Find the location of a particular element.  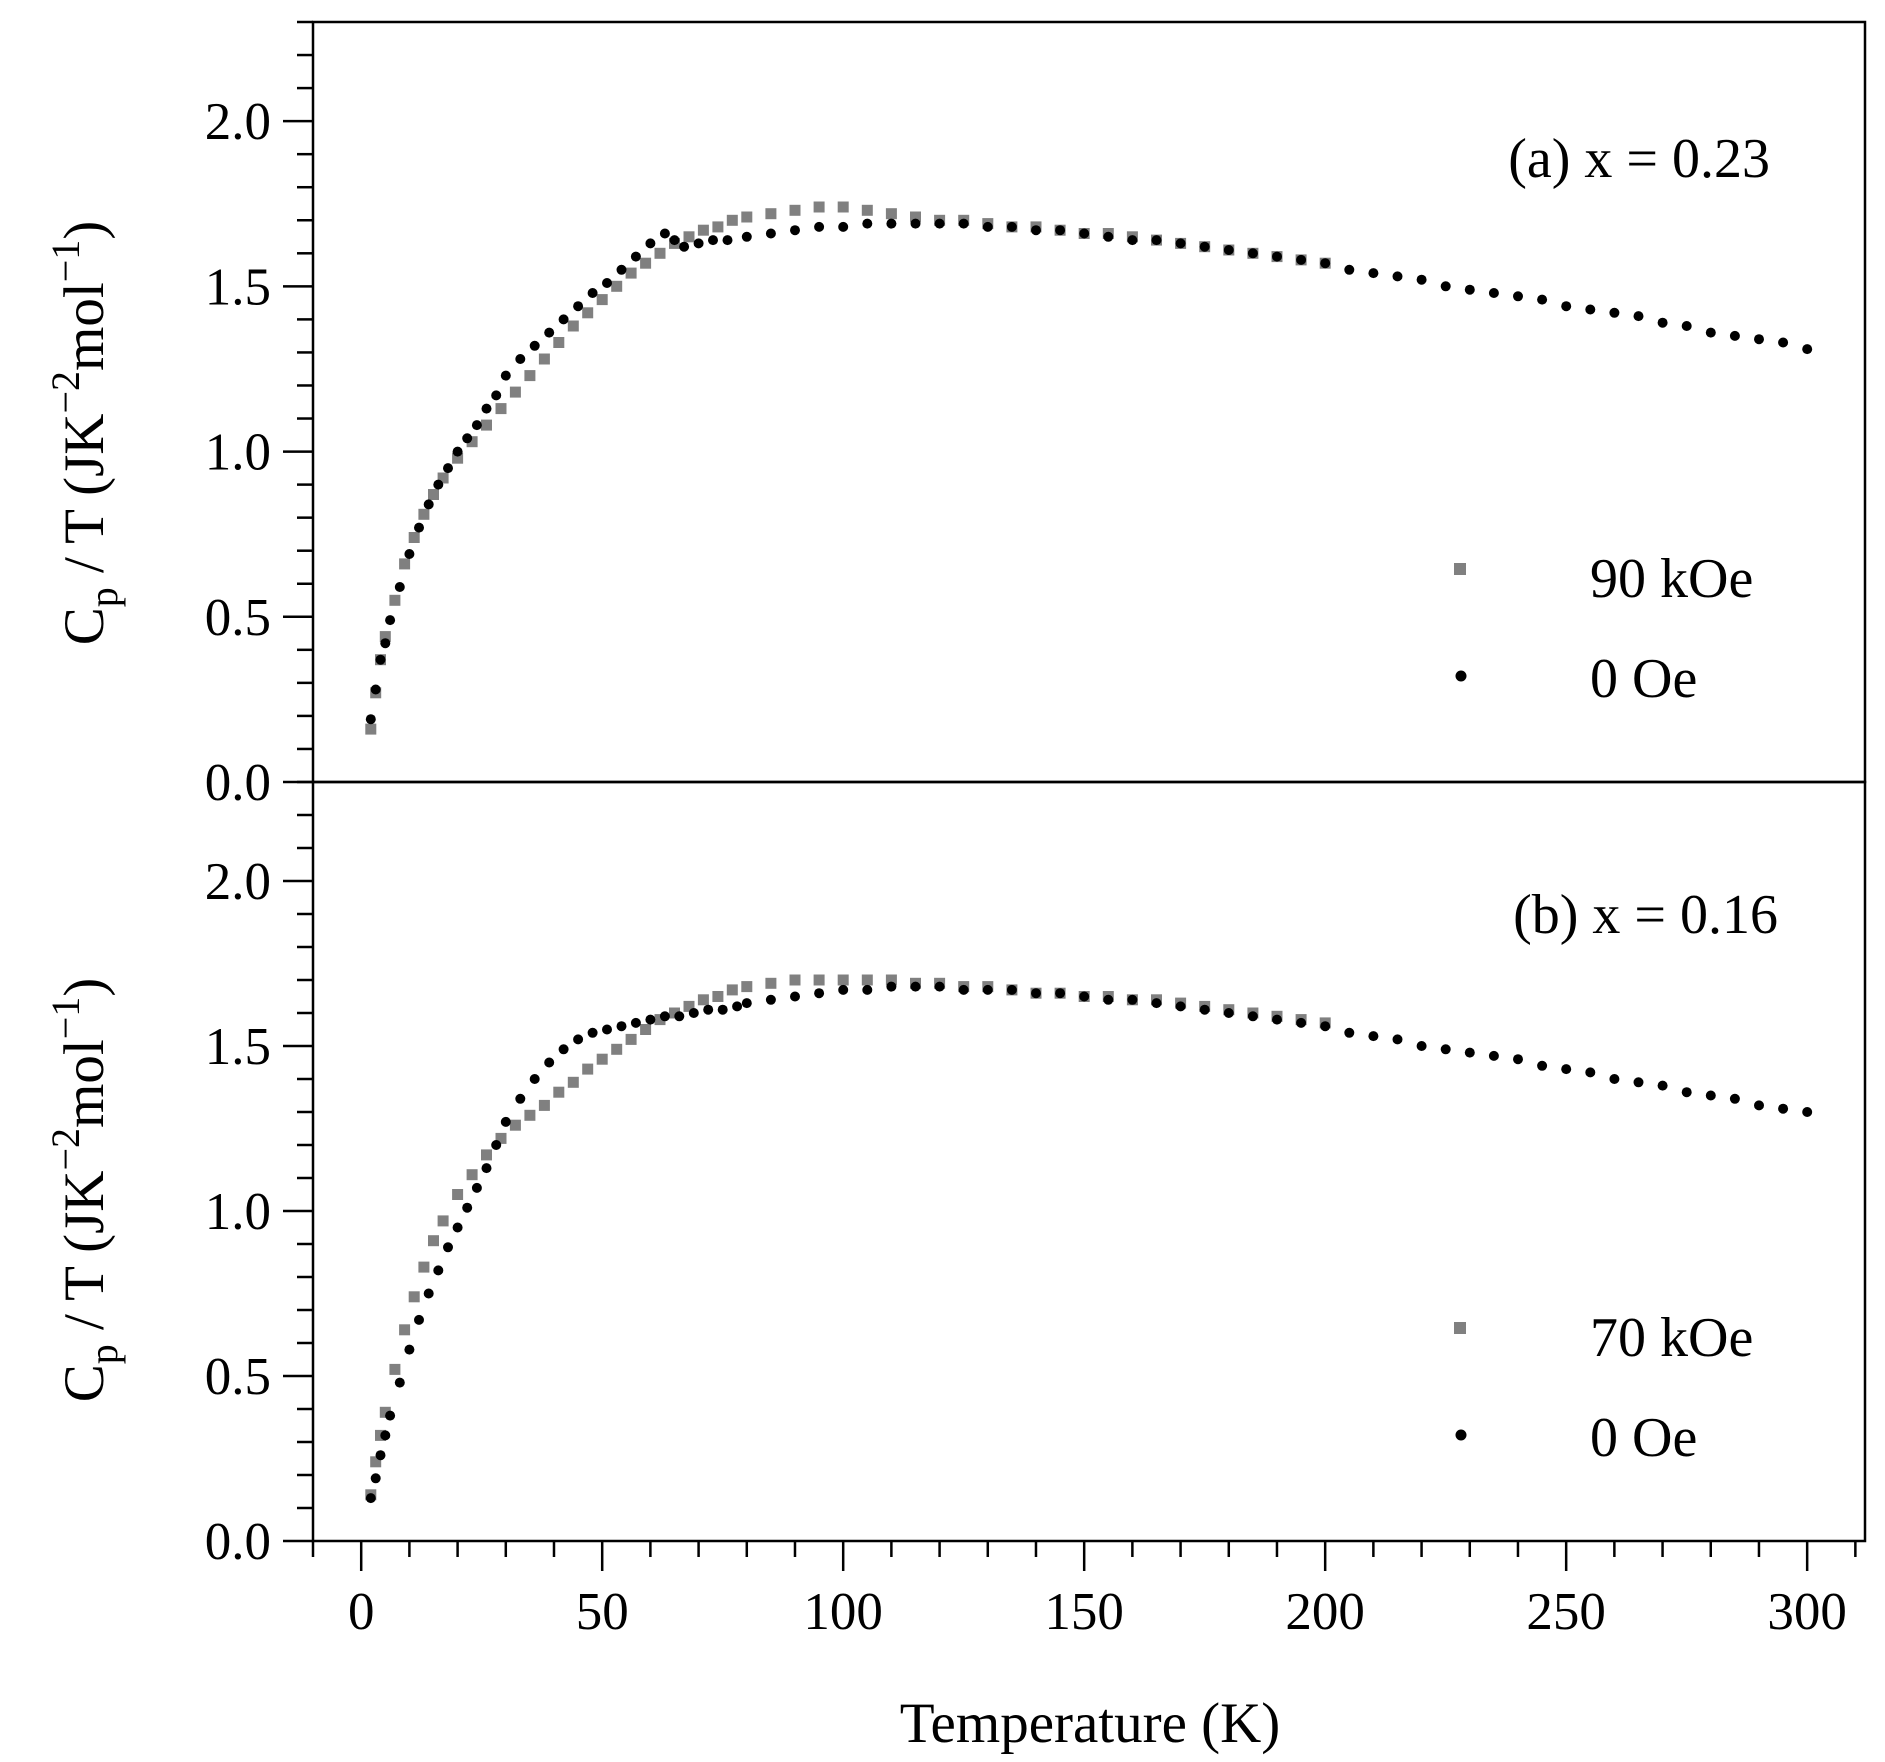

panel-a-label: (a) x = 0.23 is located at coordinates (1639, 159).